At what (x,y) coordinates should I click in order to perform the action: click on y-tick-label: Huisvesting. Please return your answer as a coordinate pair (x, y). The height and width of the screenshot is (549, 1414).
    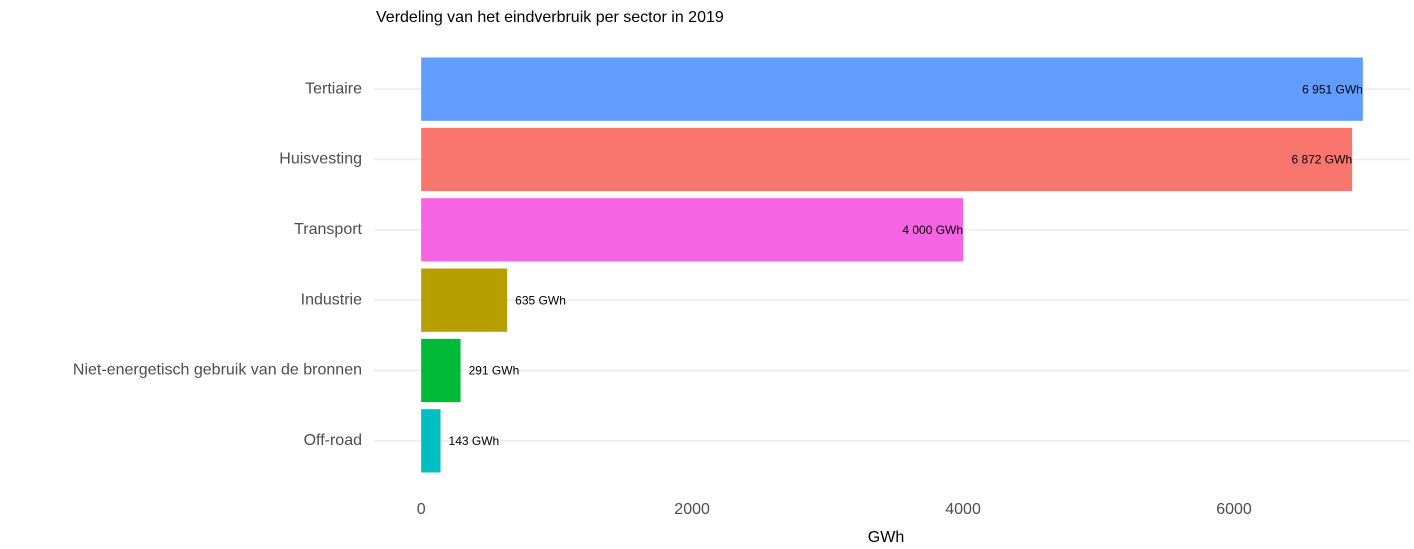
    Looking at the image, I should click on (320, 159).